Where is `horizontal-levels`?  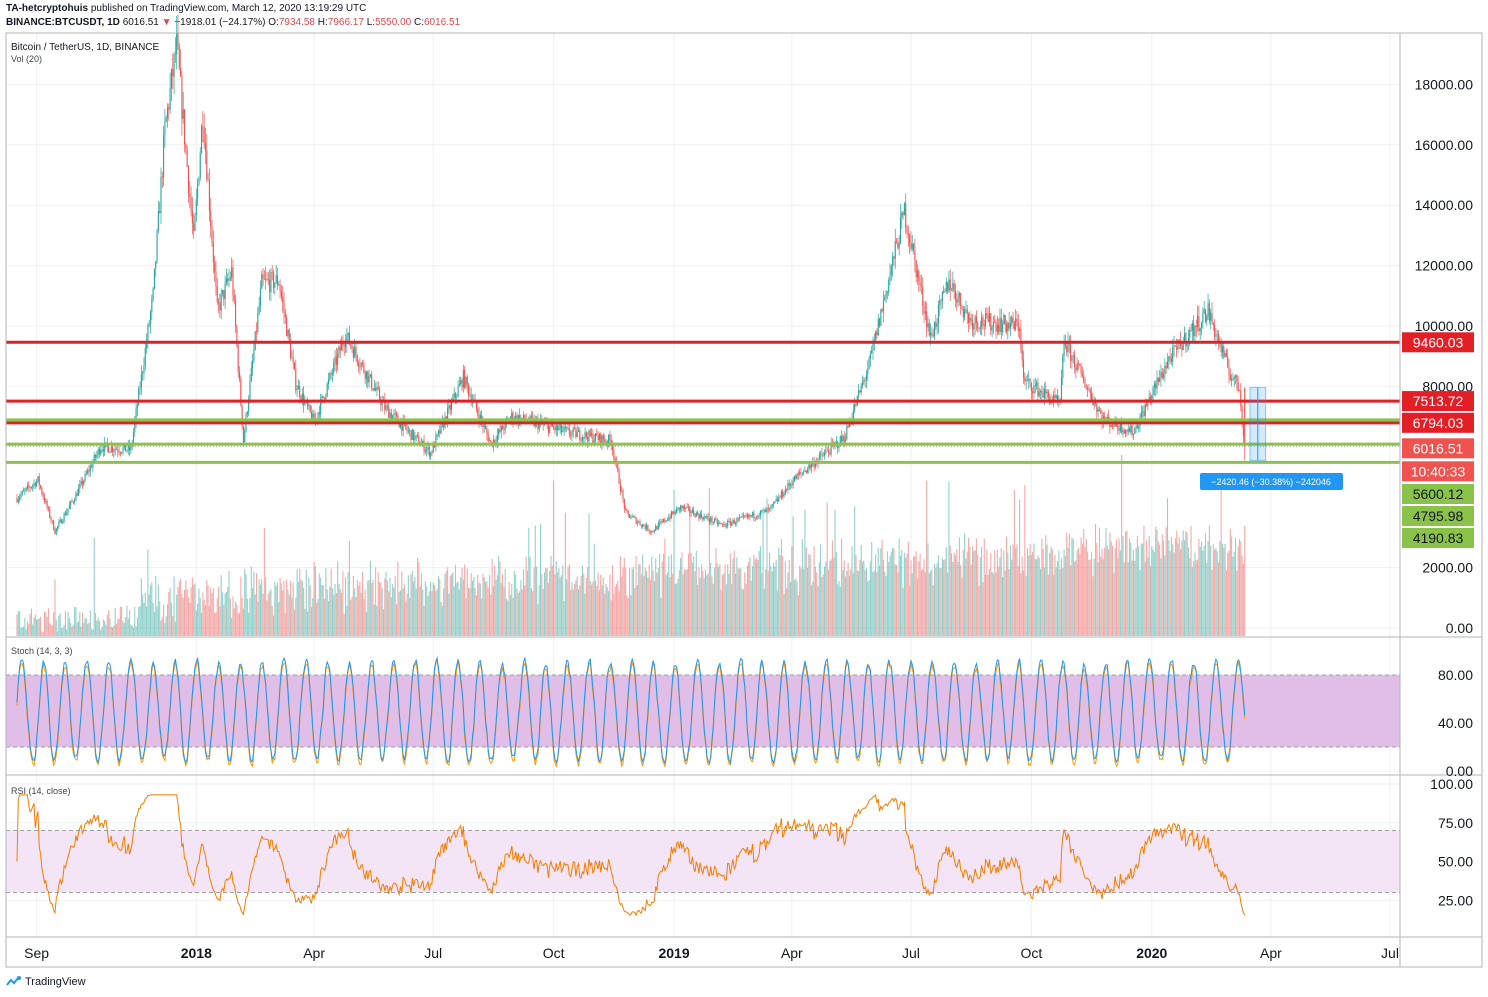 horizontal-levels is located at coordinates (703, 402).